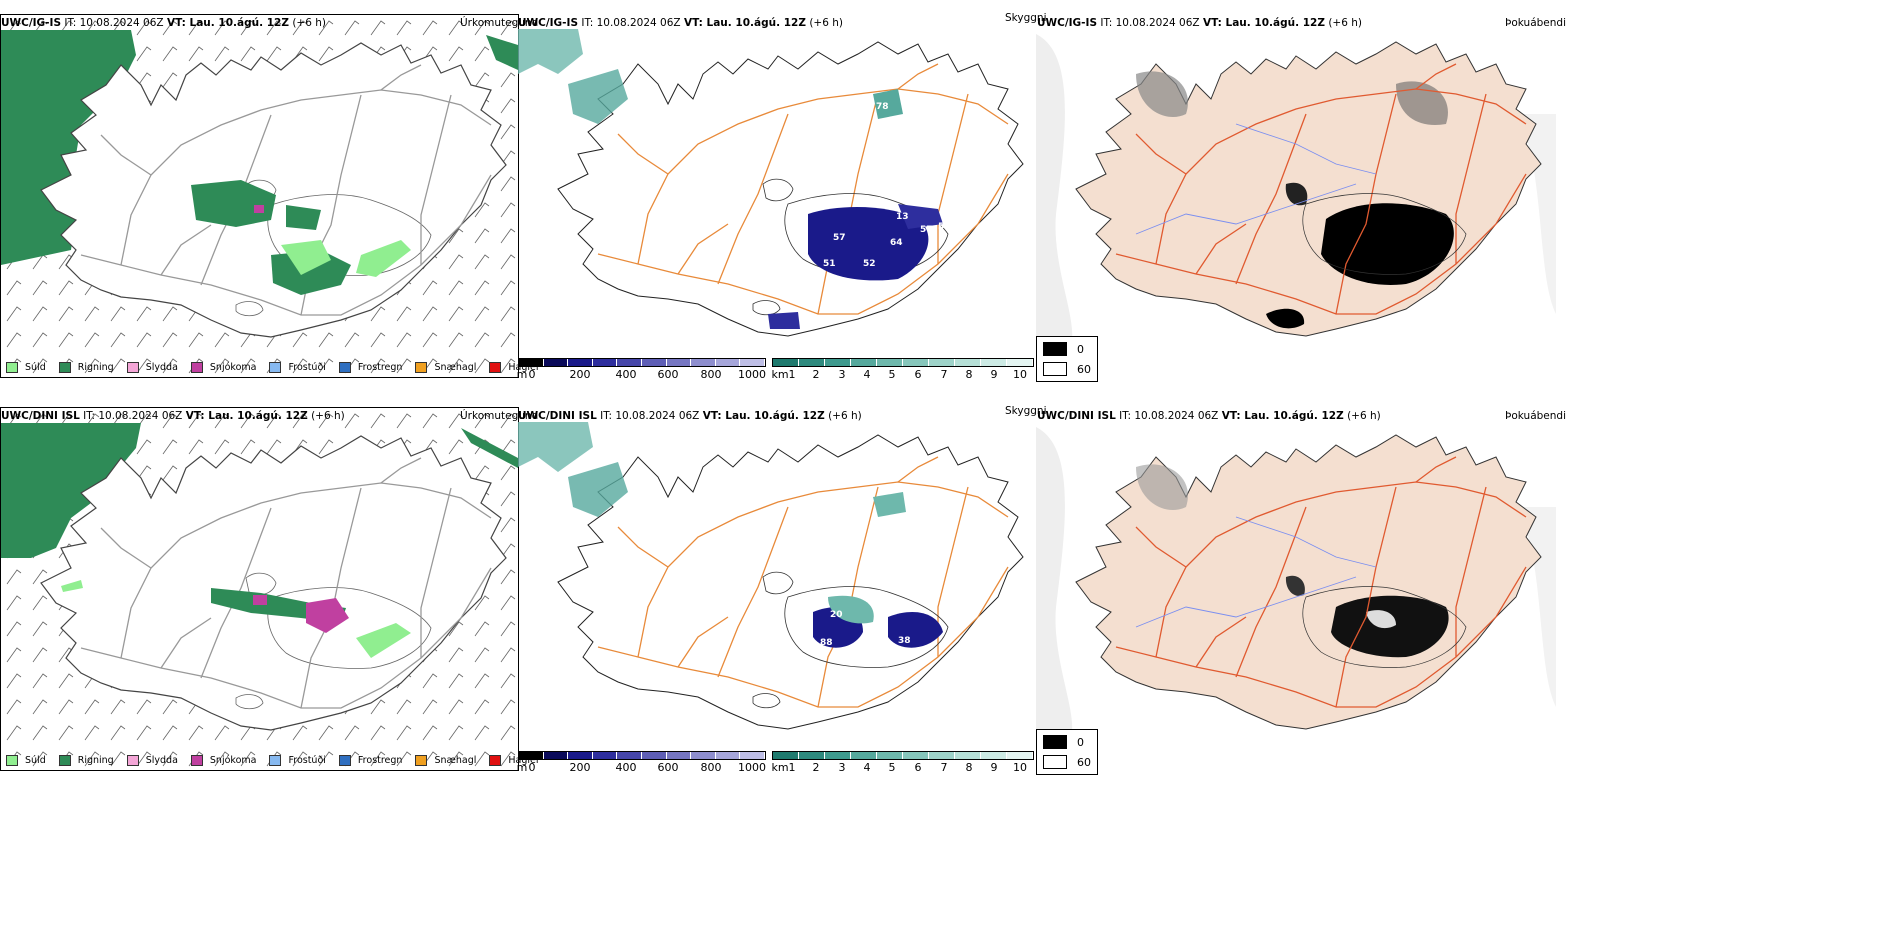  What do you see at coordinates (892, 374) in the screenshot?
I see `tick-label: 5` at bounding box center [892, 374].